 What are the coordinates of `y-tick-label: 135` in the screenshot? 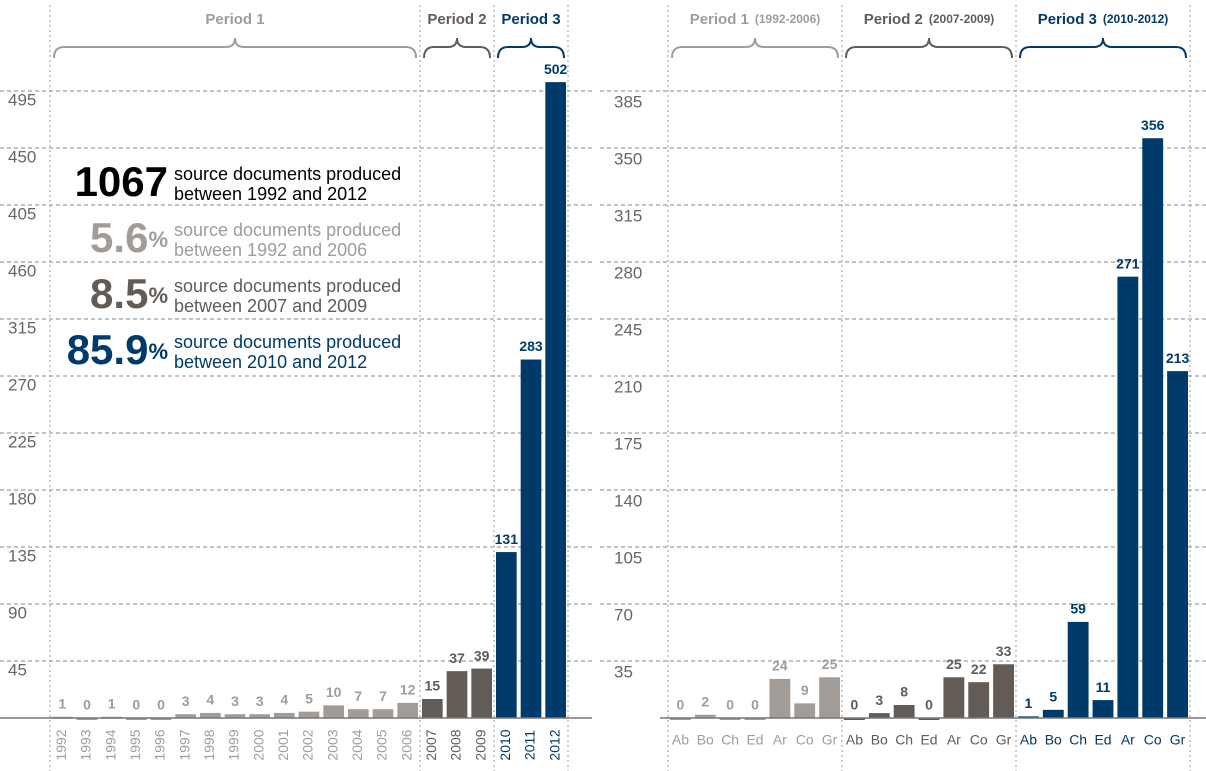 It's located at (22, 555).